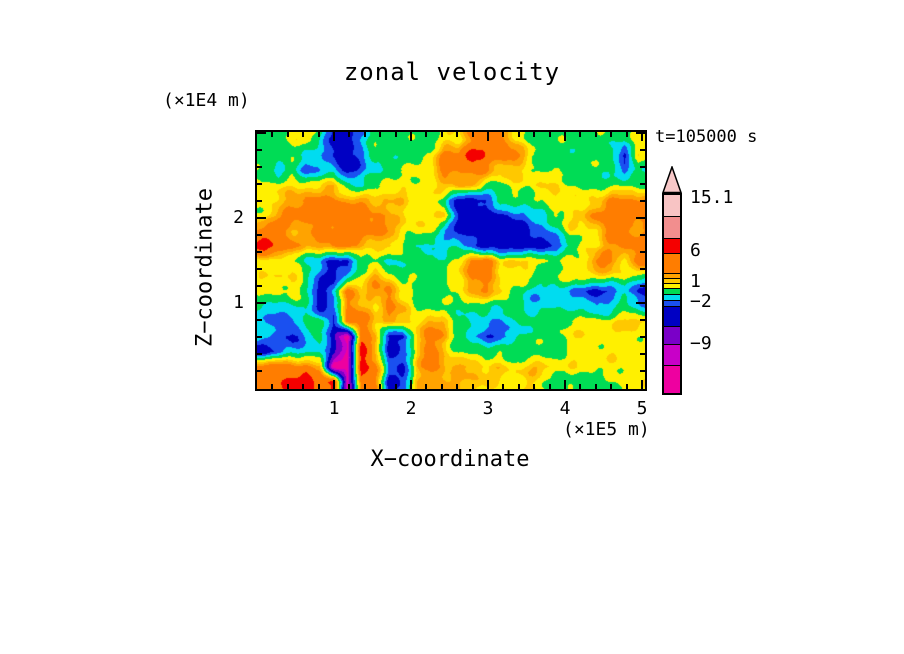  I want to click on z-tick-label: 2, so click(238, 217).